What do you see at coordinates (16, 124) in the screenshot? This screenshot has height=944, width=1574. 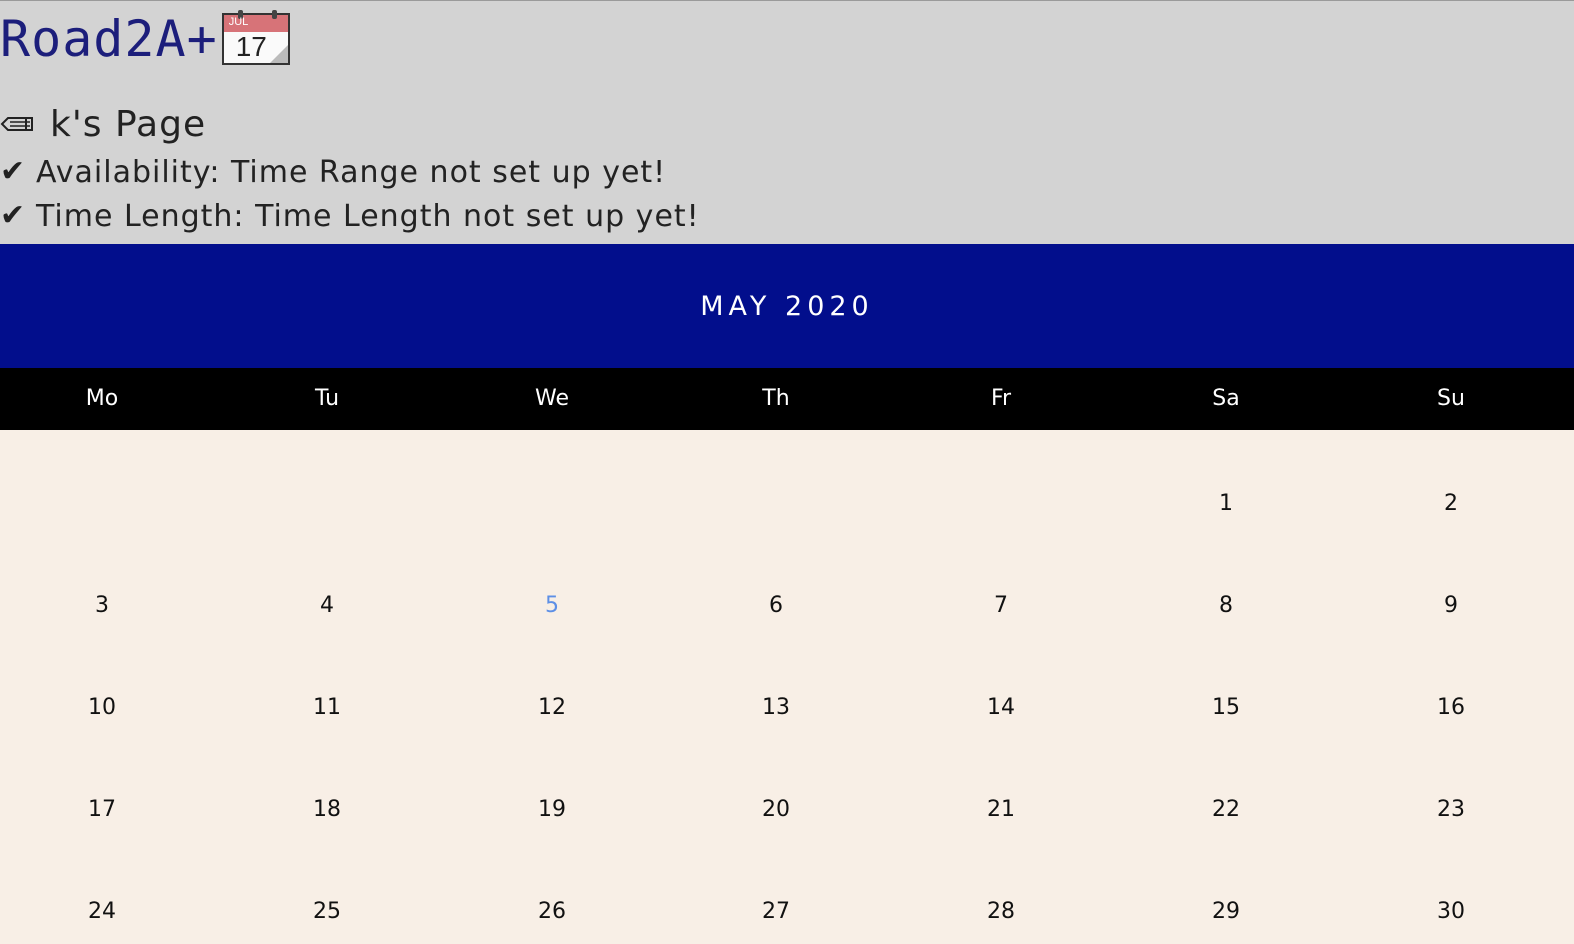 I see `pencil-icon` at bounding box center [16, 124].